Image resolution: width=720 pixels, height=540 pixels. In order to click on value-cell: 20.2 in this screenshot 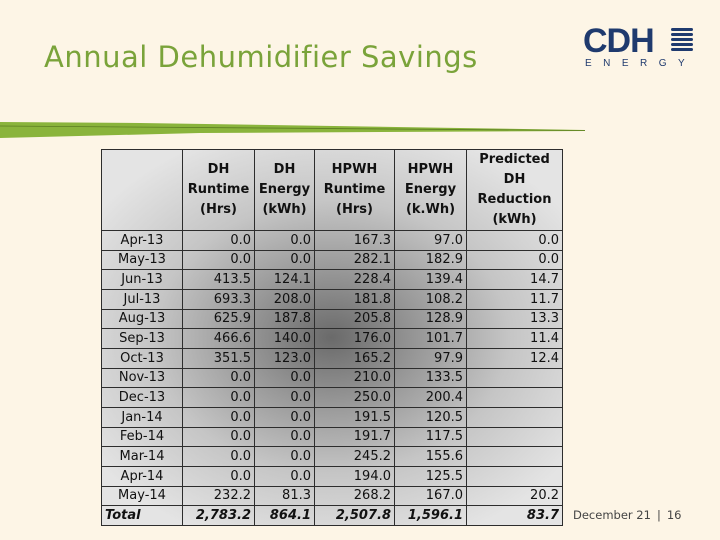, I will do `click(514, 496)`.